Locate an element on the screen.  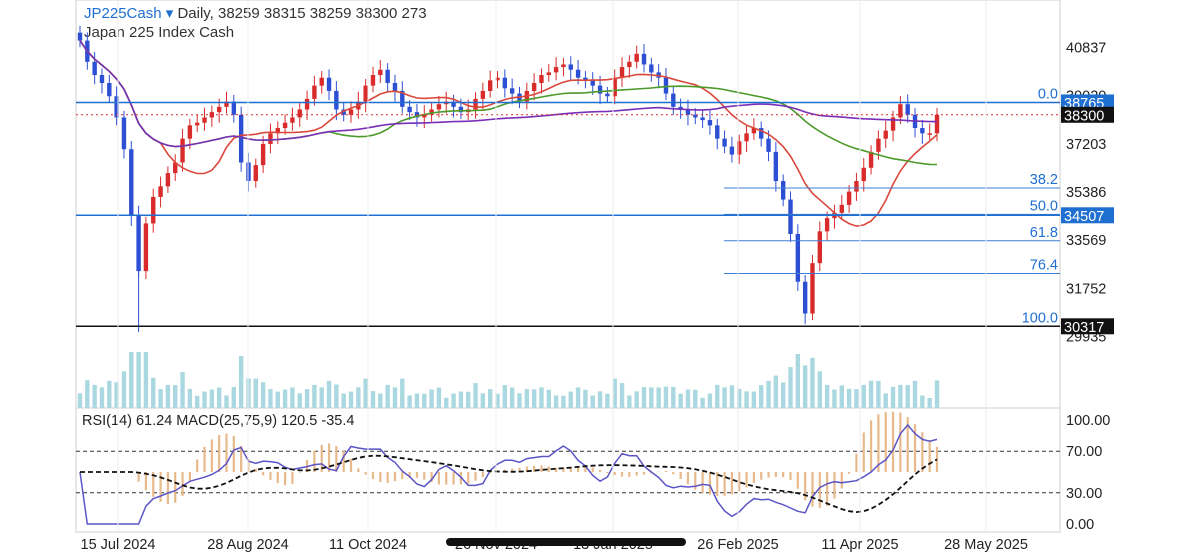
fib-level-label: 100.0 is located at coordinates (1040, 318).